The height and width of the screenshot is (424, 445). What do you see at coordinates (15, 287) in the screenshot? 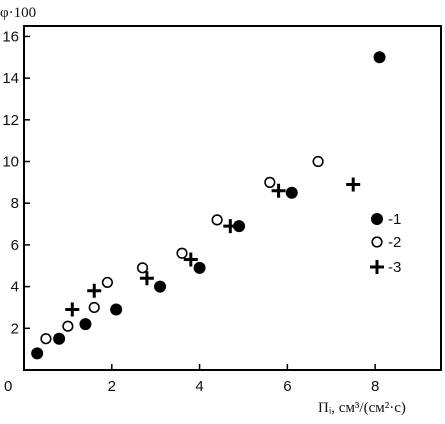
I see `y-tick-label: 4` at bounding box center [15, 287].